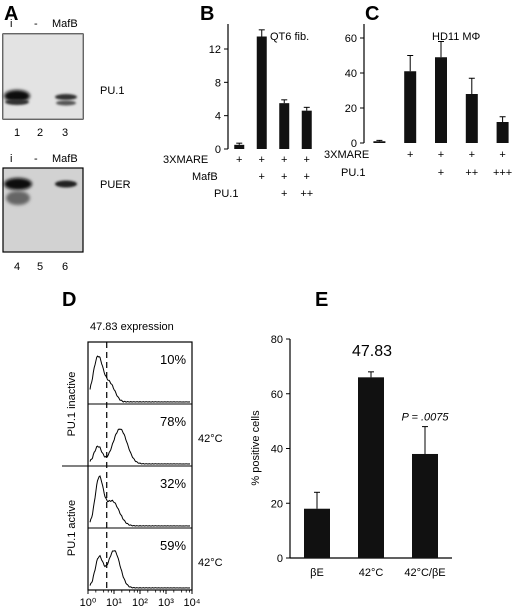  I want to click on y-tick-label: 80, so click(277, 340).